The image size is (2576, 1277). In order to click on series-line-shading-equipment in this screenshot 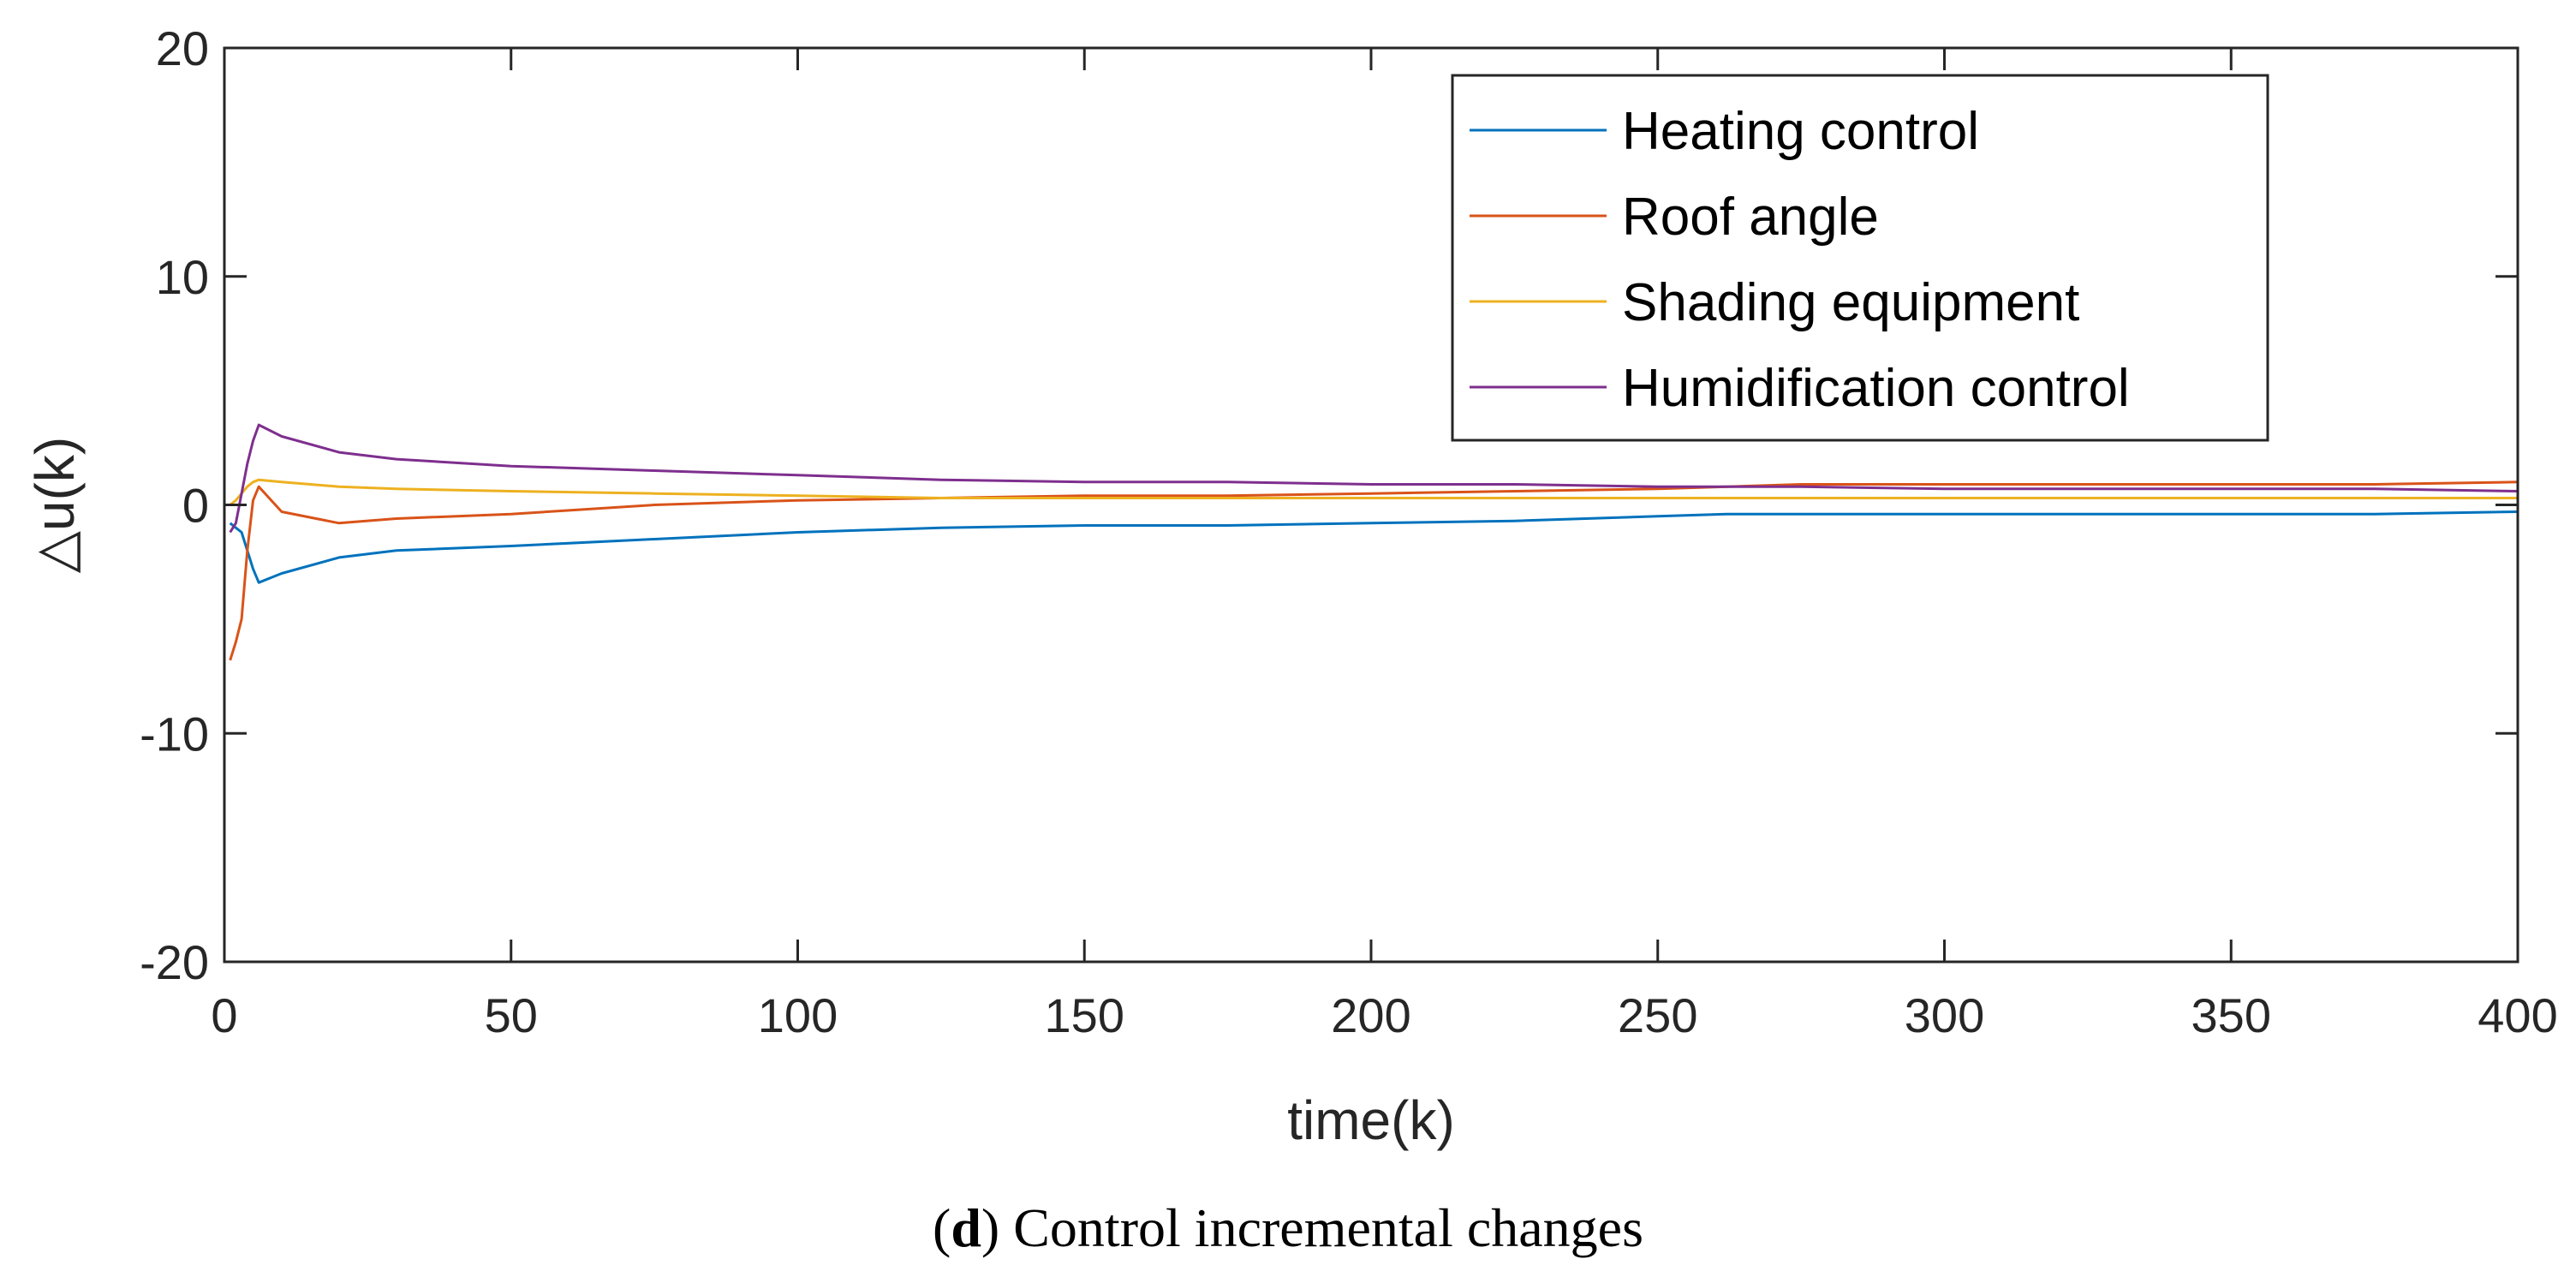, I will do `click(1373, 492)`.